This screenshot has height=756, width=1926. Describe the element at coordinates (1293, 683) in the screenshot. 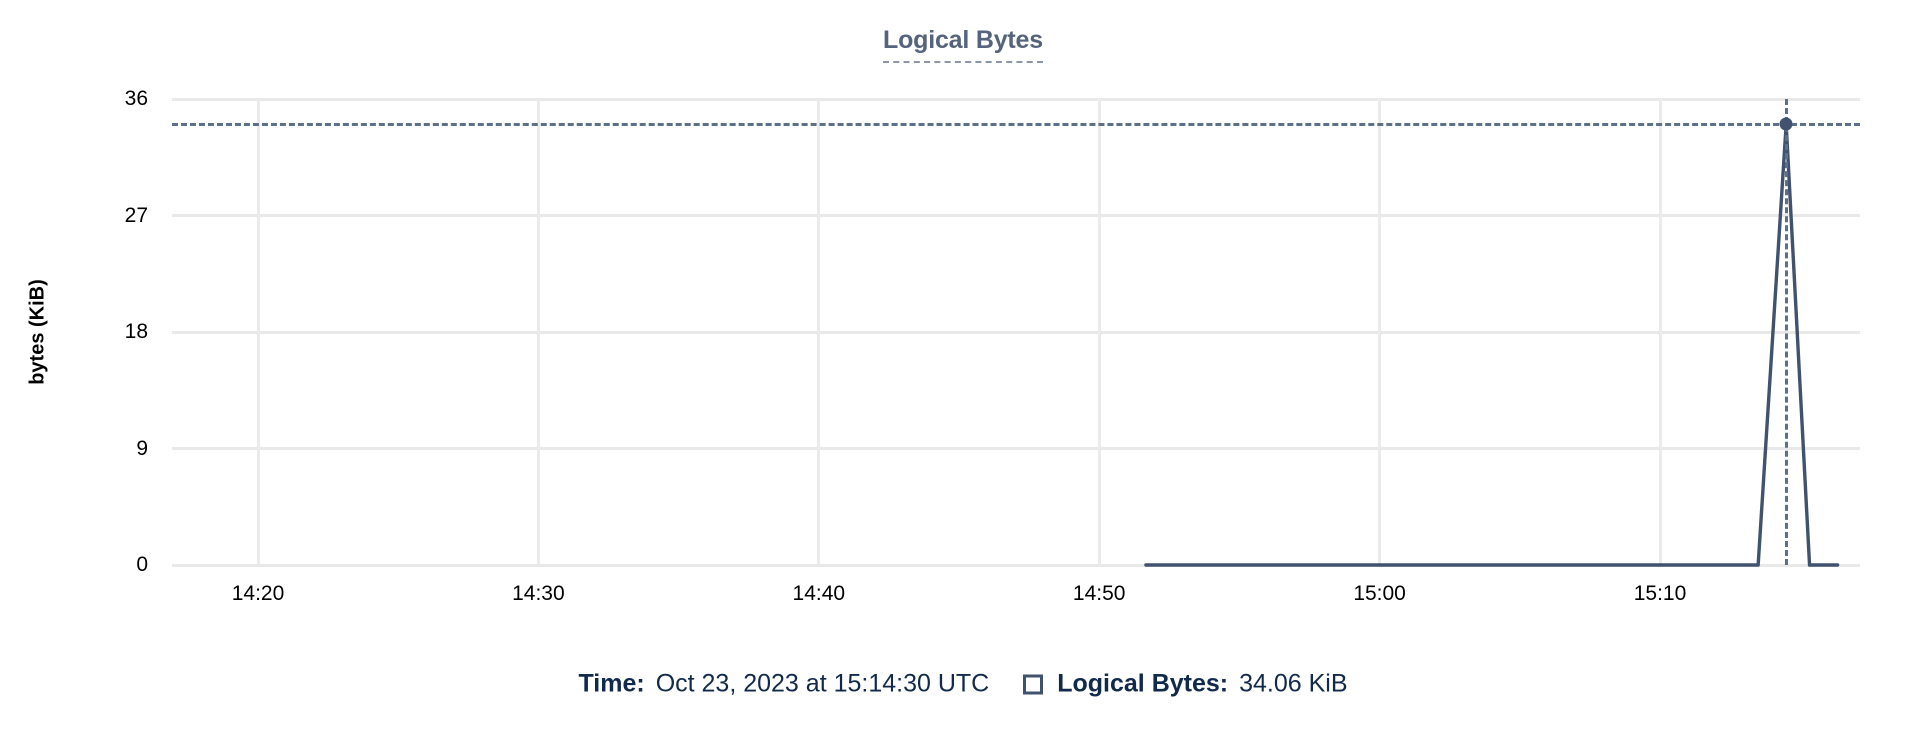

I see `footer-series-value: 34.06 KiB` at that location.